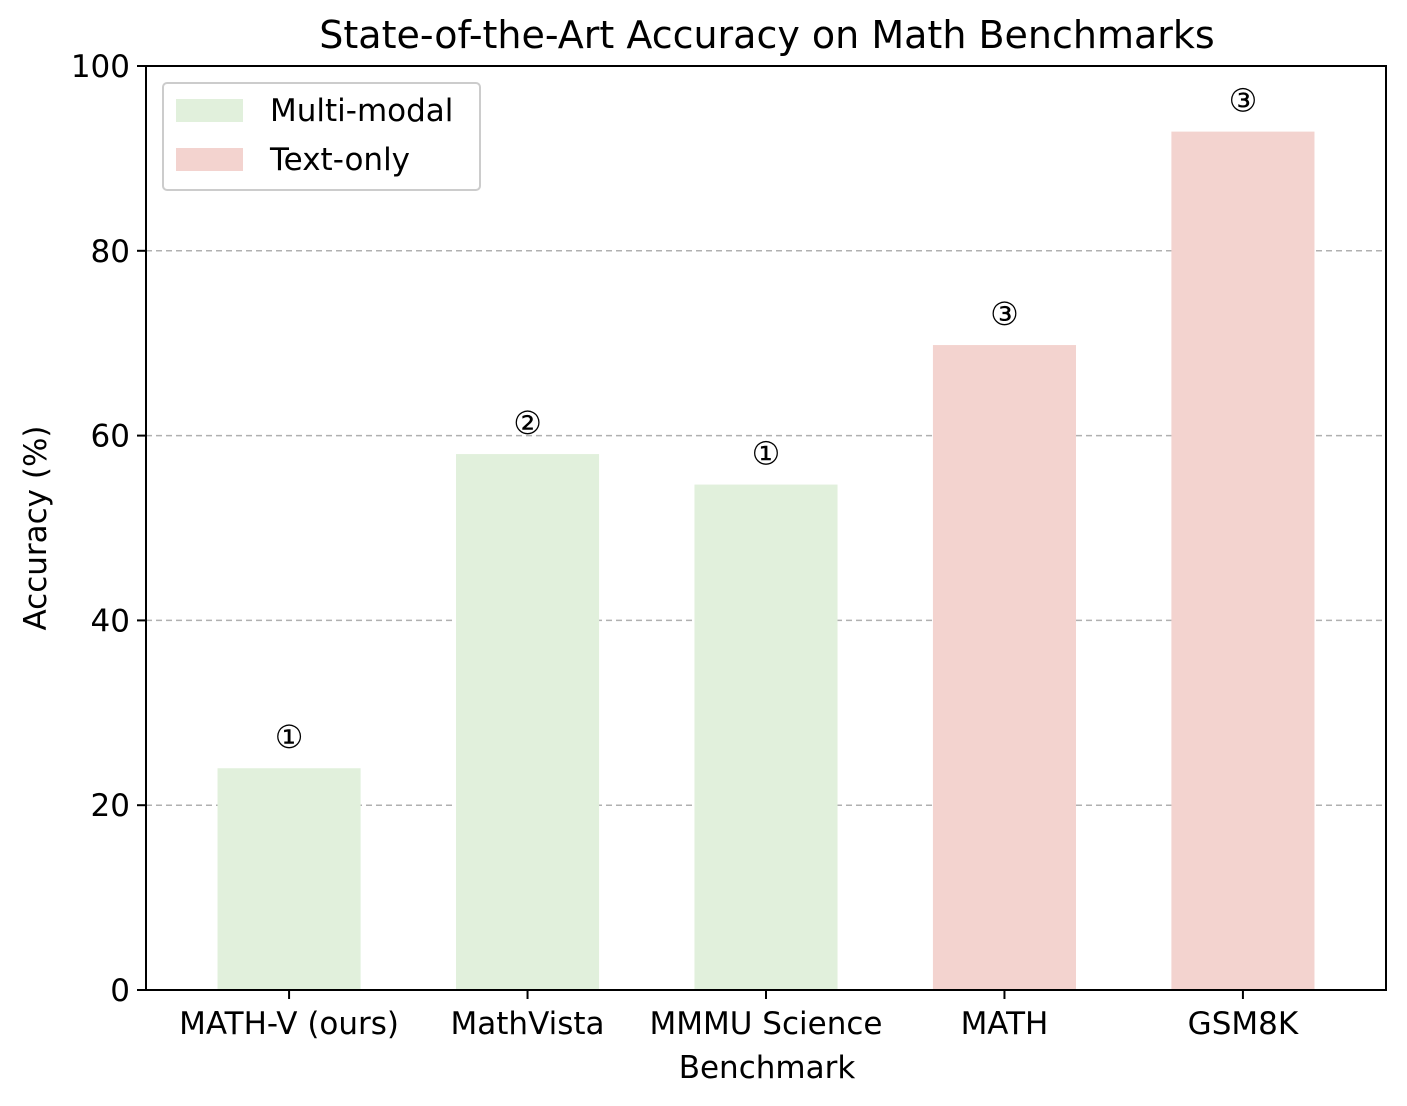 This screenshot has width=1407, height=1106. Describe the element at coordinates (110, 806) in the screenshot. I see `y-tick-label: 20` at that location.